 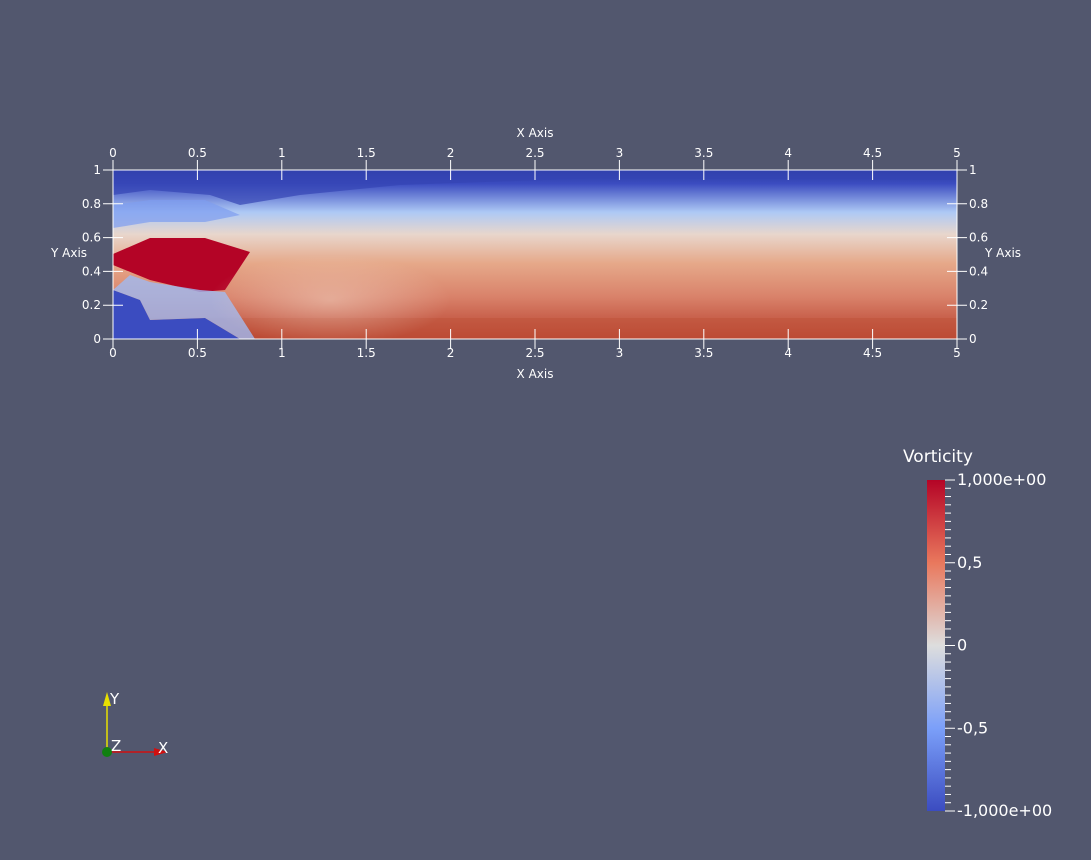 I want to click on y-tick-label-right: 0.6, so click(x=978, y=238).